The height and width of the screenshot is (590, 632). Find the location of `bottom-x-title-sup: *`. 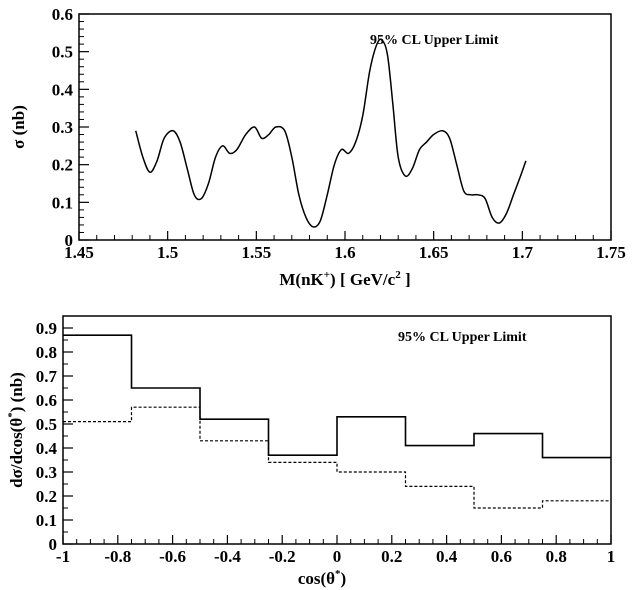

bottom-x-title-sup: * is located at coordinates (338, 574).